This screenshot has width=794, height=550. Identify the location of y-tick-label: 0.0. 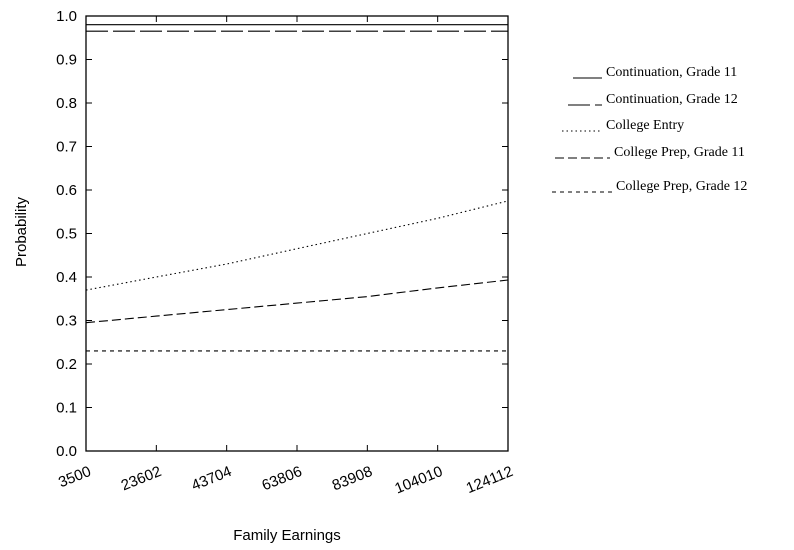
(66, 451).